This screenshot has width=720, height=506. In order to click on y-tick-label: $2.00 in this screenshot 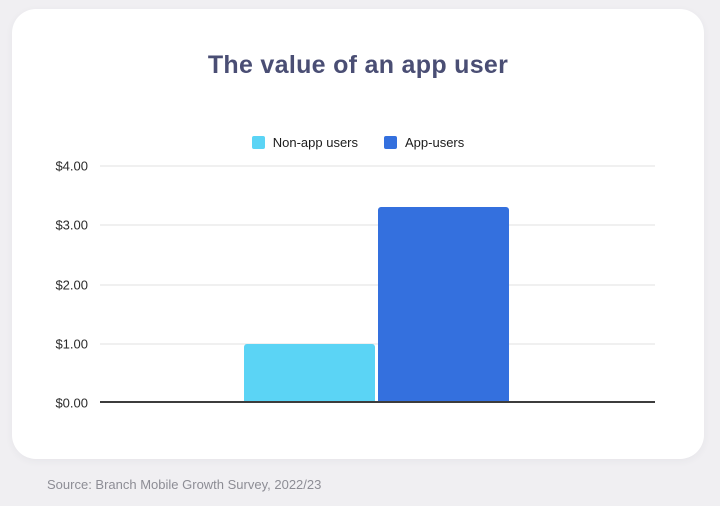, I will do `click(71, 284)`.